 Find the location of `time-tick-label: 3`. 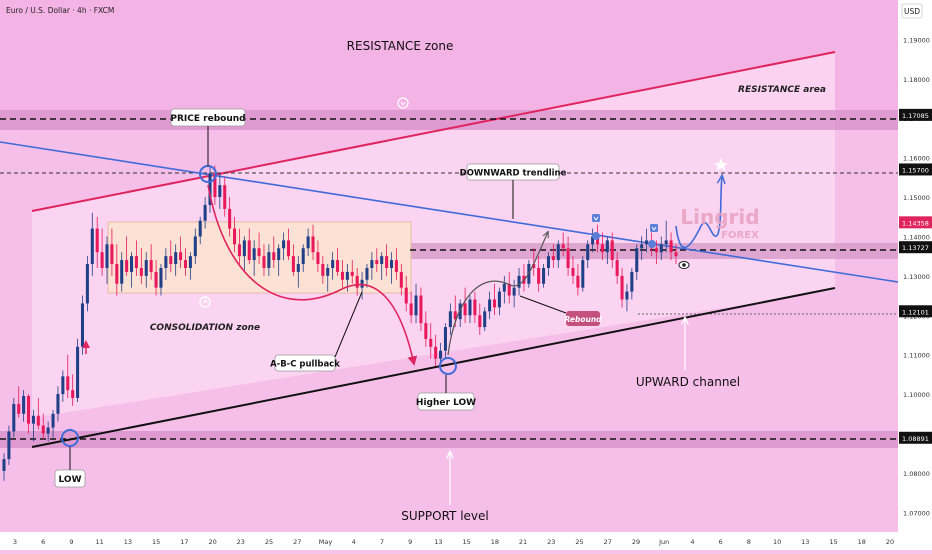

time-tick-label: 3 is located at coordinates (15, 542).